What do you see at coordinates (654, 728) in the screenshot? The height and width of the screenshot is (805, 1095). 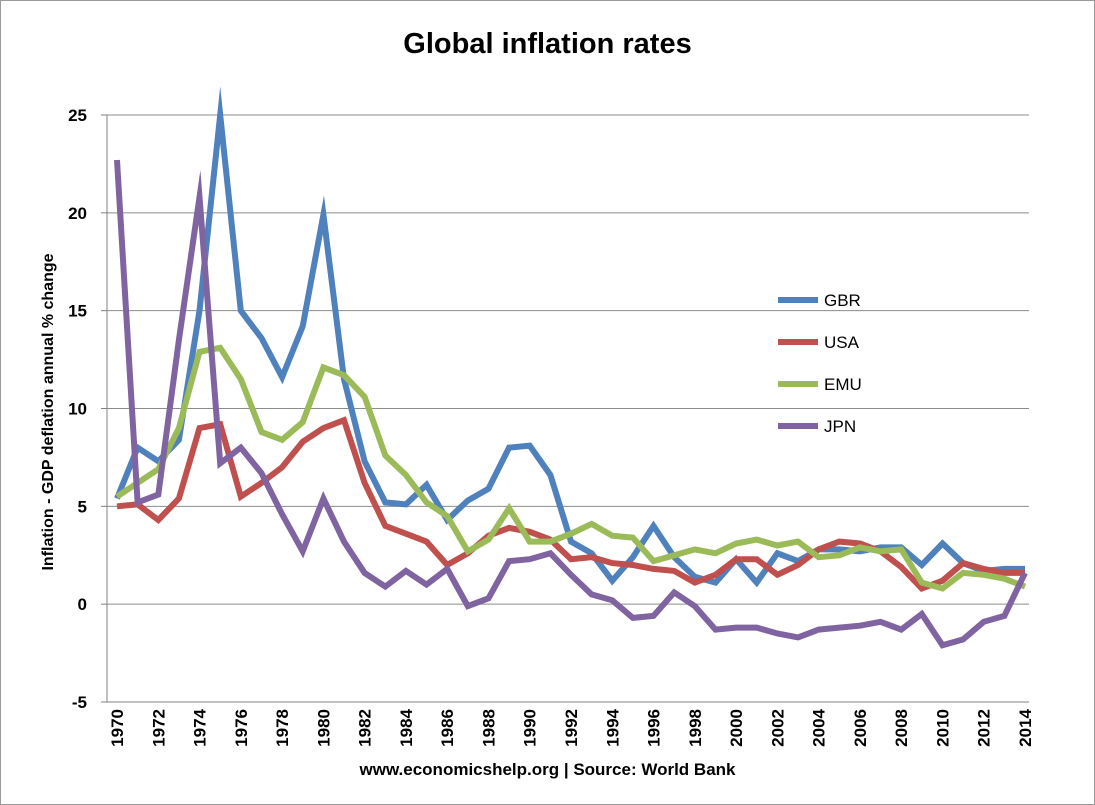 I see `x-tick-label: 1996` at bounding box center [654, 728].